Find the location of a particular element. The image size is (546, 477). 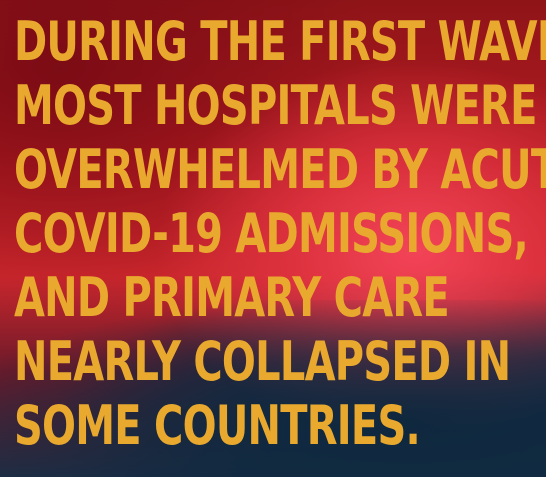

headline-line-6: NEARLY COLLAPSED IN is located at coordinates (262, 361).